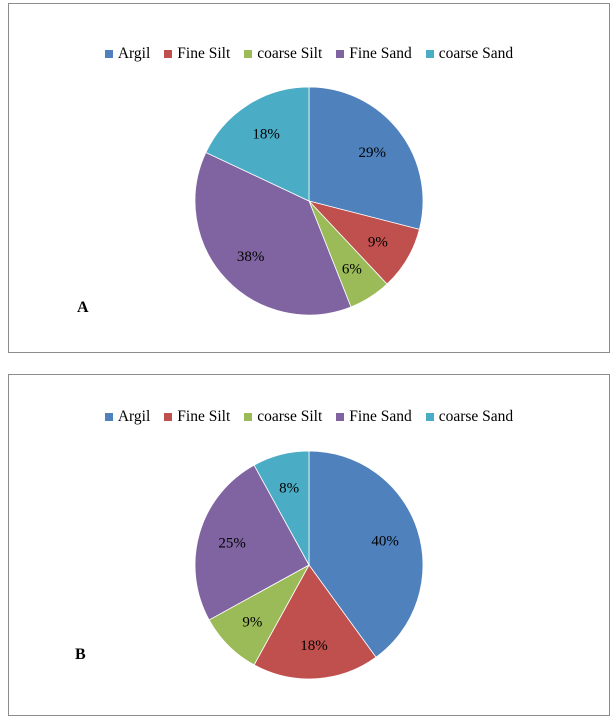 The height and width of the screenshot is (726, 614). I want to click on pie-chart-b: 40% 18% 9% 25% 8%, so click(309, 565).